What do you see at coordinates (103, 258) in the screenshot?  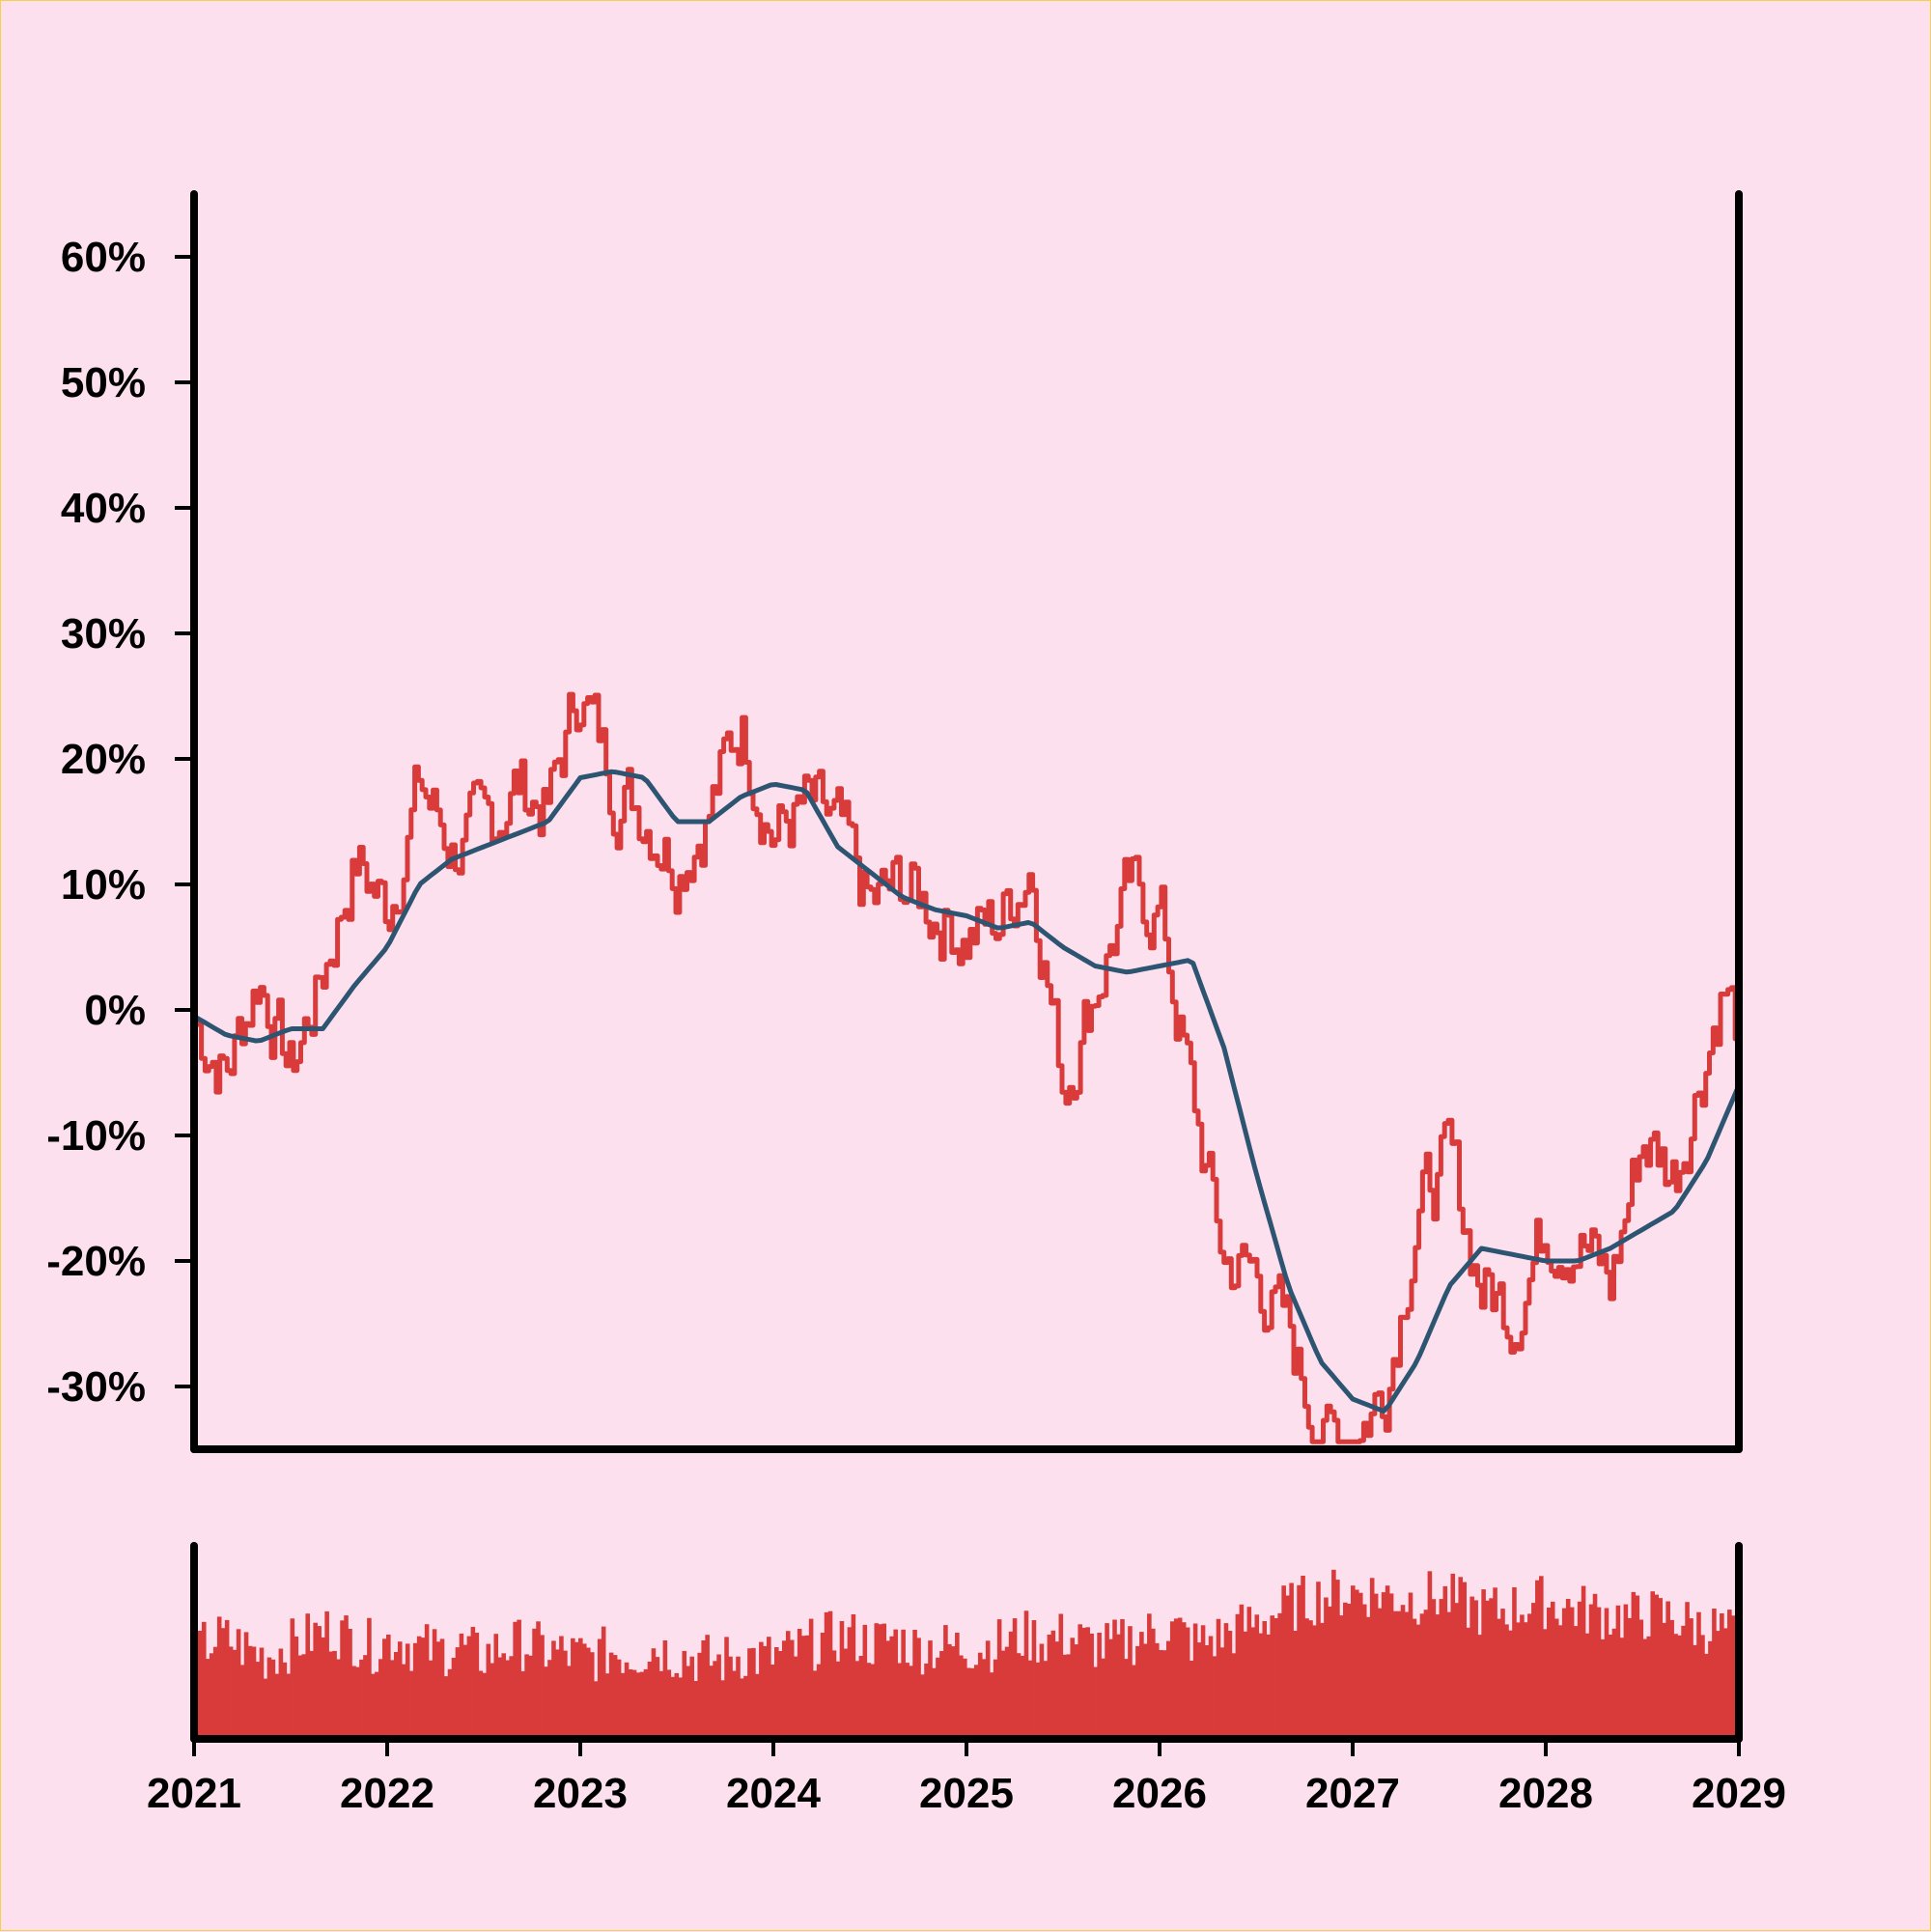 I see `y-tick-label: 60%` at bounding box center [103, 258].